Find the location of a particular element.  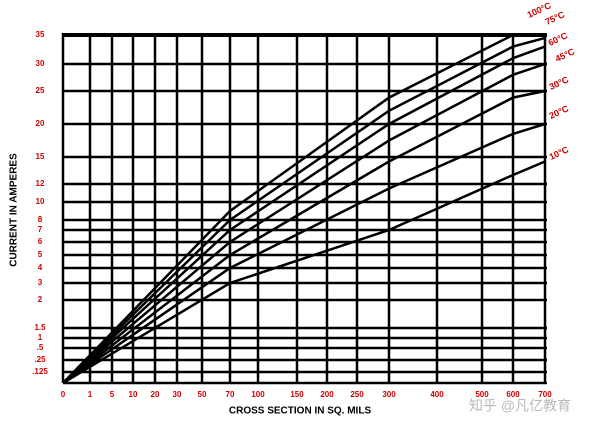

x-tick-label: 30 is located at coordinates (177, 394).